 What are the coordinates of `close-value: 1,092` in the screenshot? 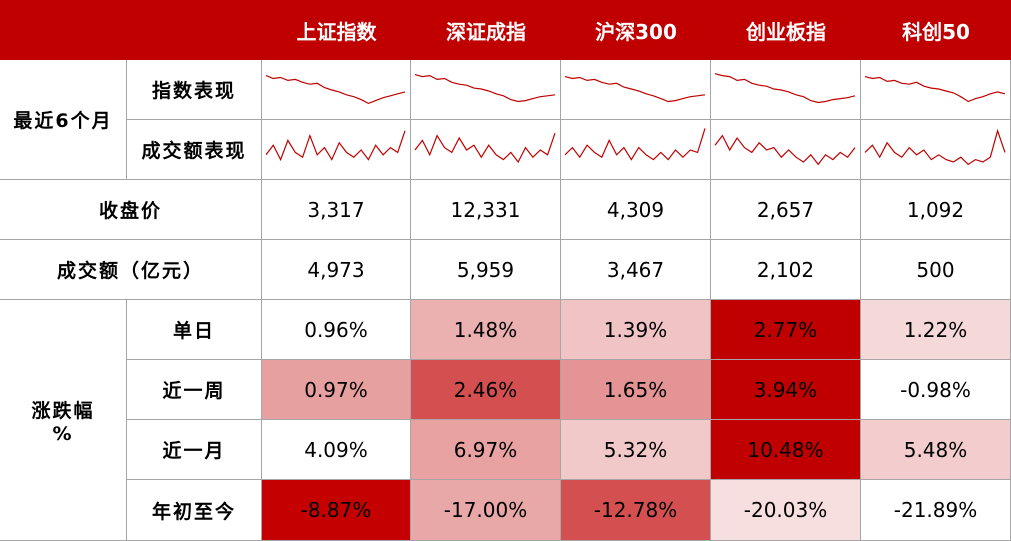 It's located at (936, 210).